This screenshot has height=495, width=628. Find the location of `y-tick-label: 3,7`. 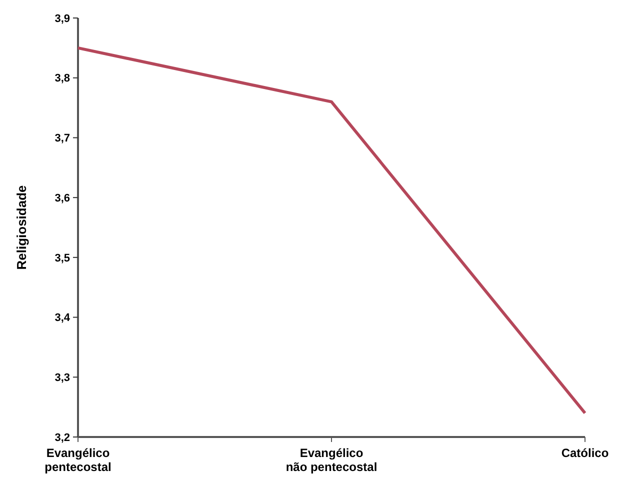

y-tick-label: 3,7 is located at coordinates (62, 138).